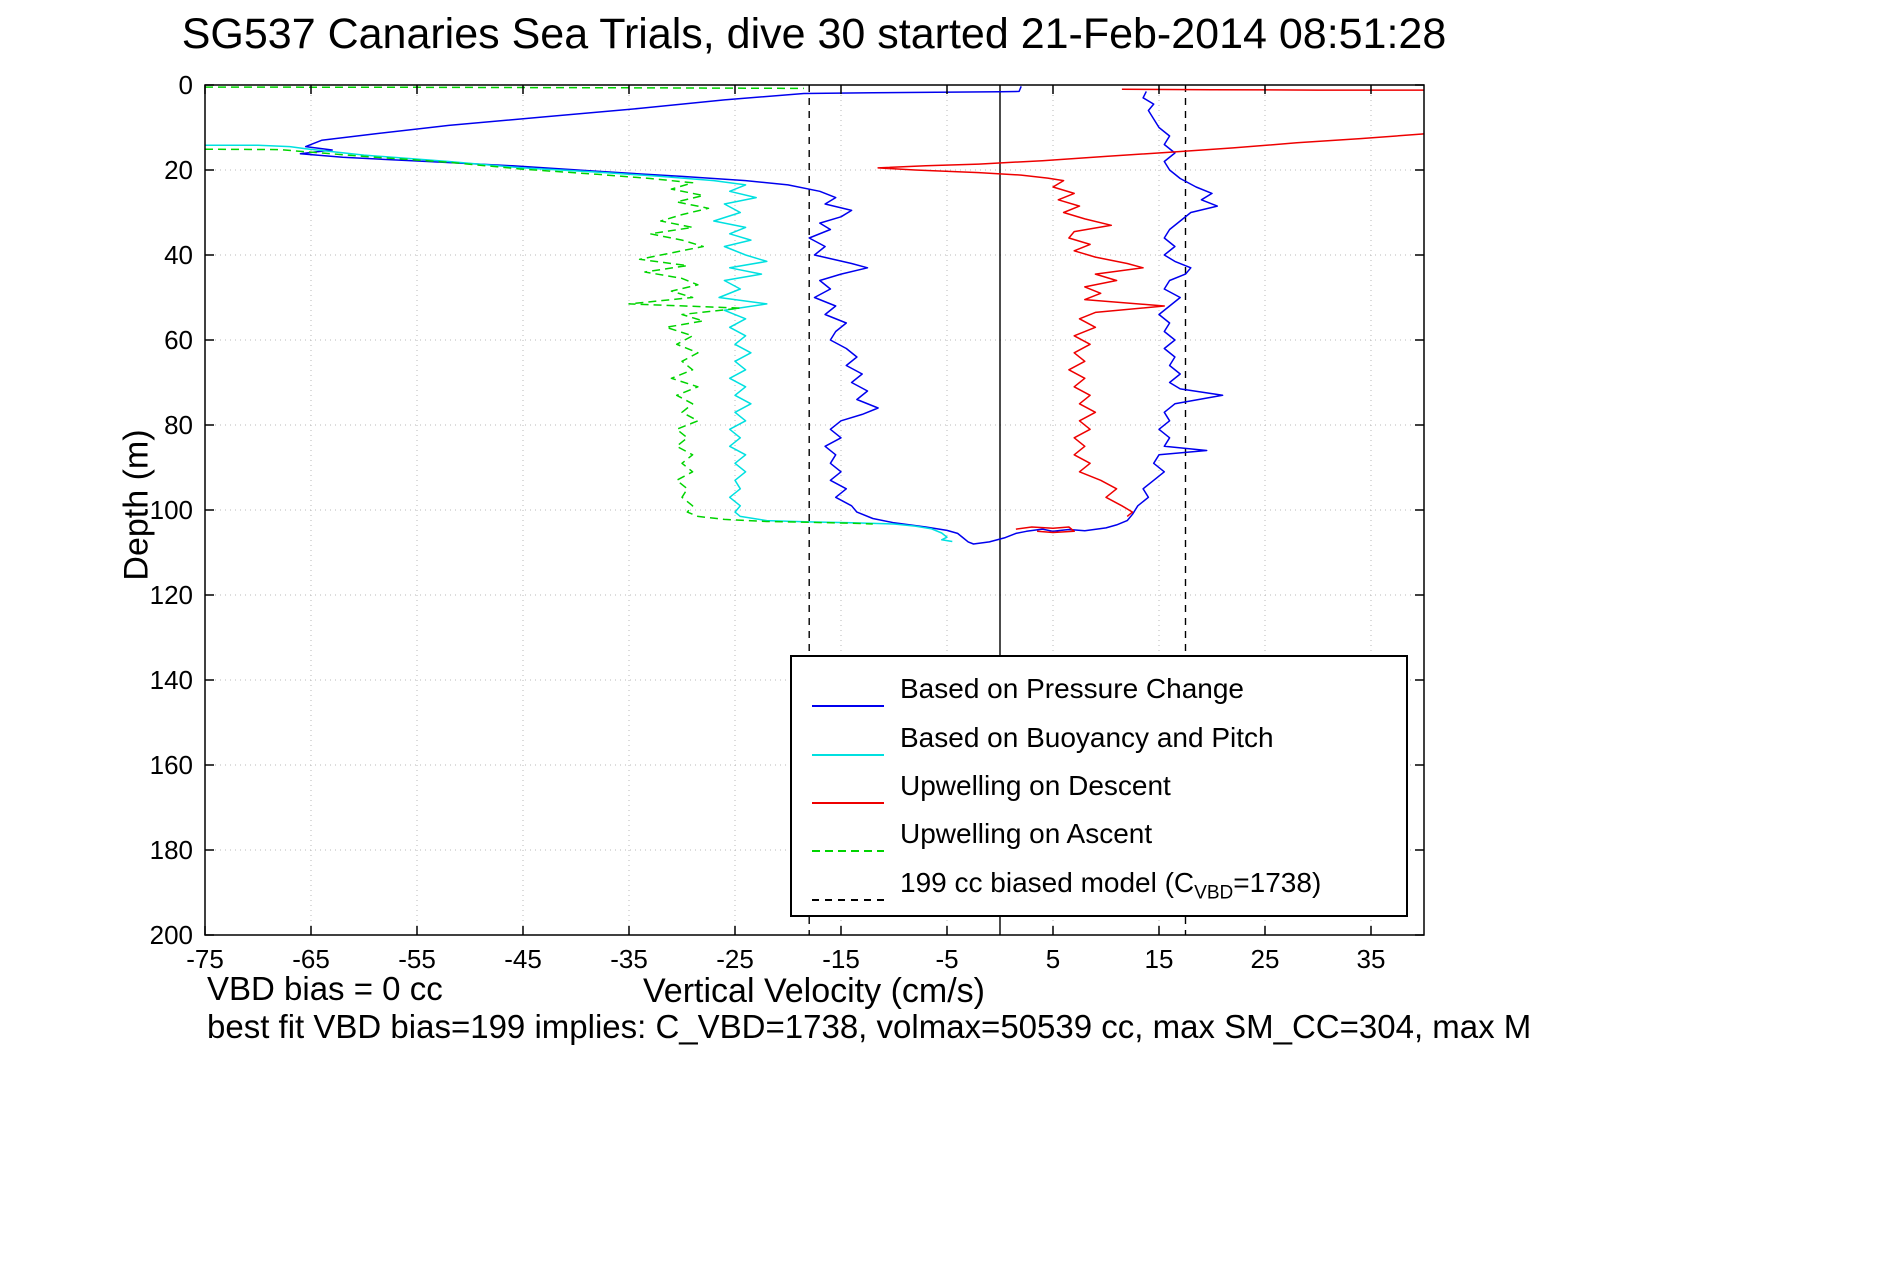 This screenshot has height=1262, width=1891. I want to click on y-tick-label: 60, so click(178, 340).